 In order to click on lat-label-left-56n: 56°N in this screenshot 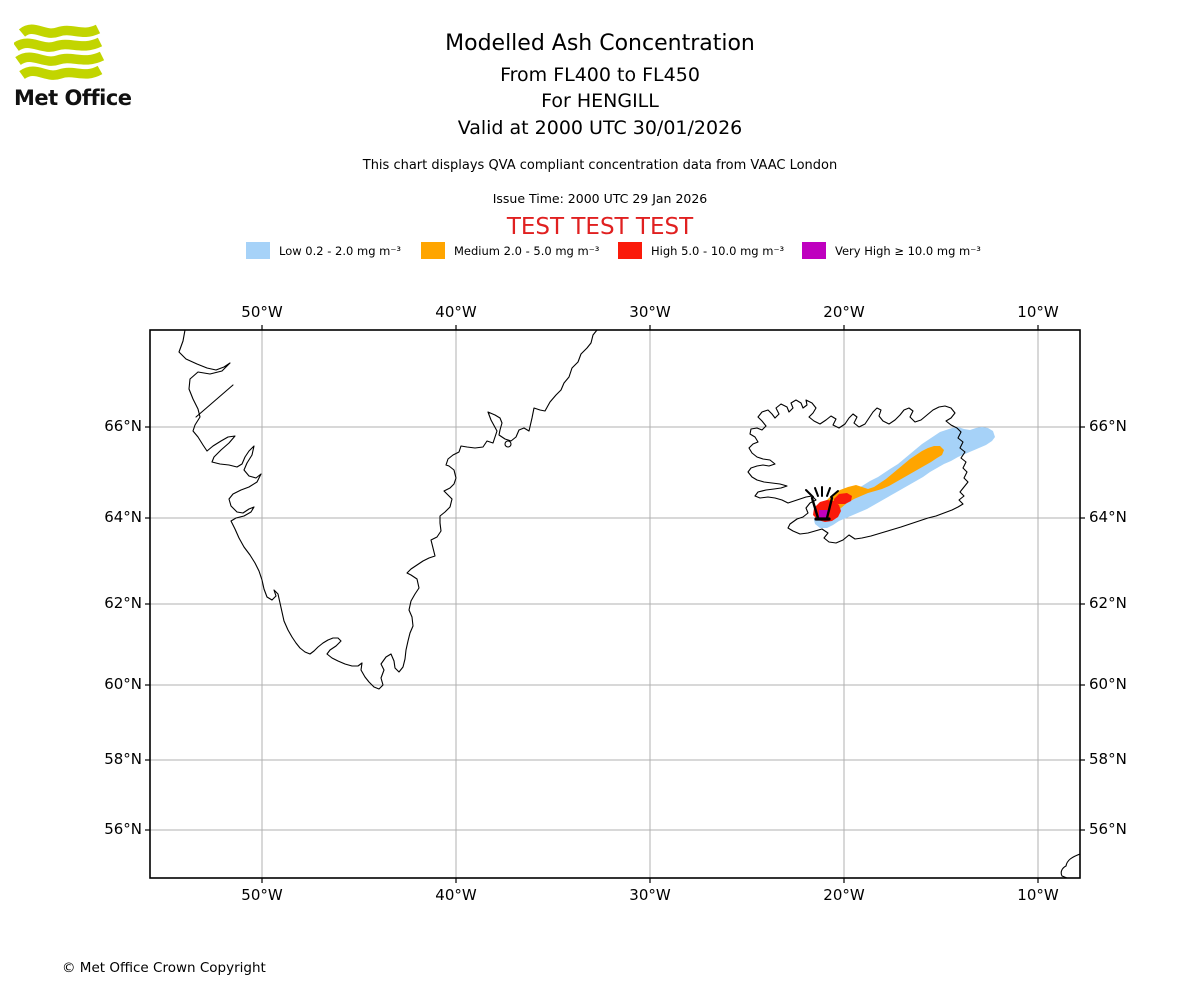, I will do `click(123, 829)`.